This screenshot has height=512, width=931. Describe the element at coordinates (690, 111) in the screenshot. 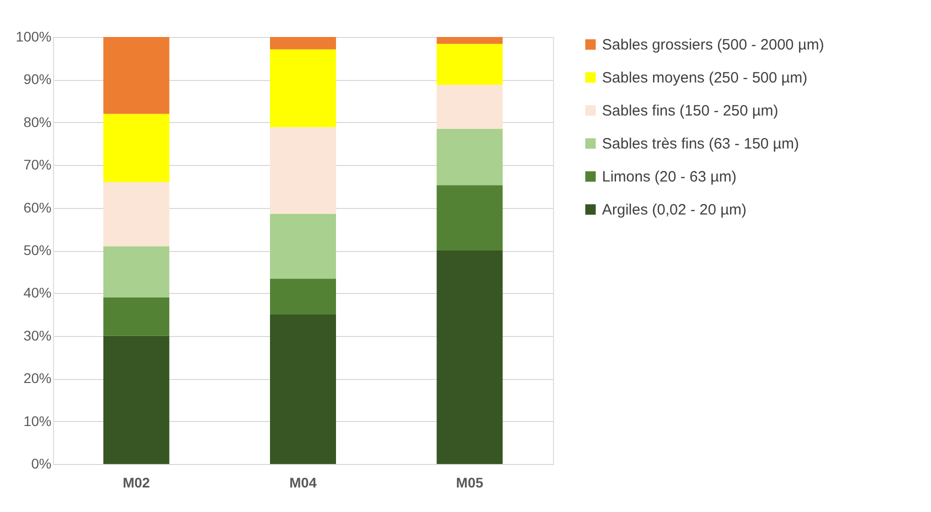

I see `legend-label: Sables fins (150 - 250 µm)` at that location.